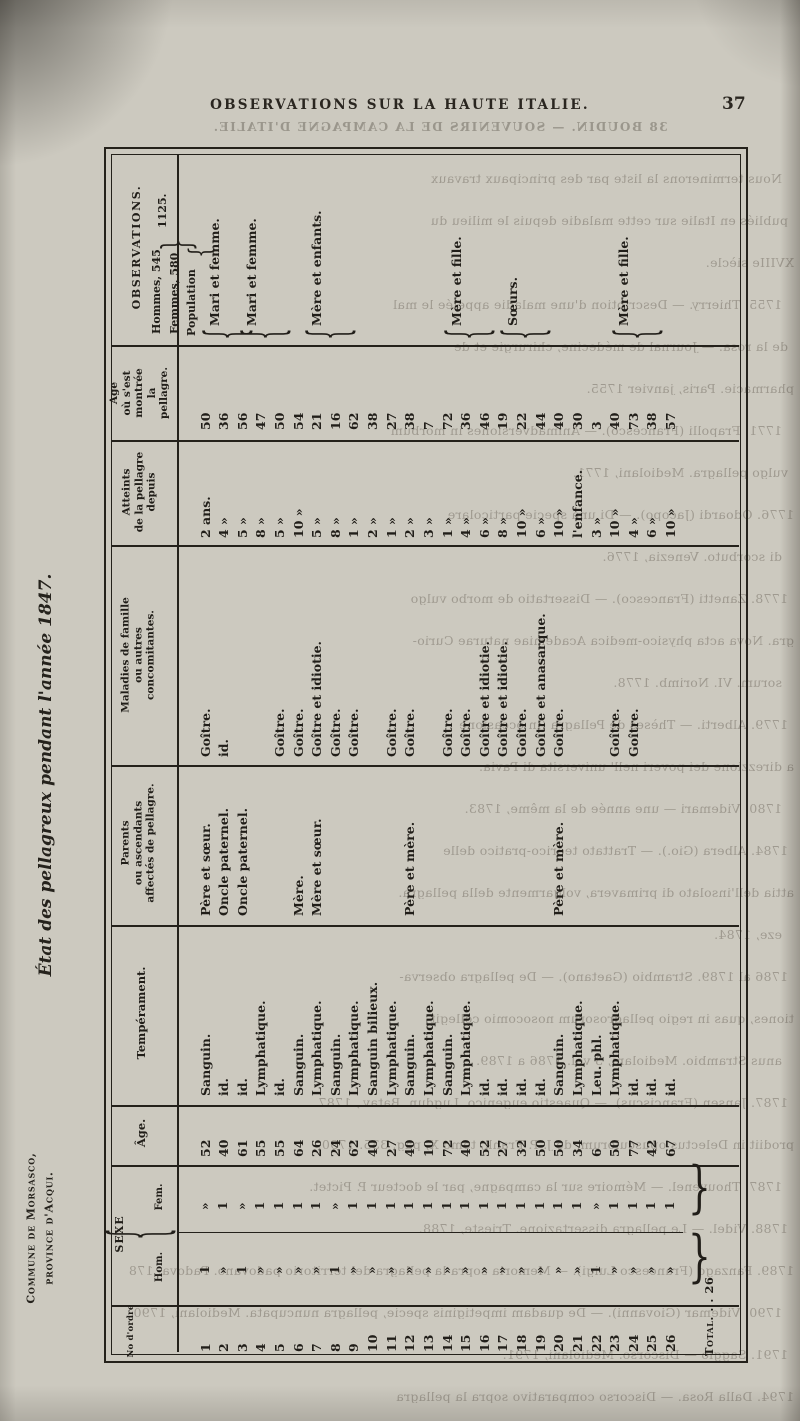 The width and height of the screenshot is (800, 1421). What do you see at coordinates (205, 1347) in the screenshot?
I see `cell-no-r1: 1` at bounding box center [205, 1347].